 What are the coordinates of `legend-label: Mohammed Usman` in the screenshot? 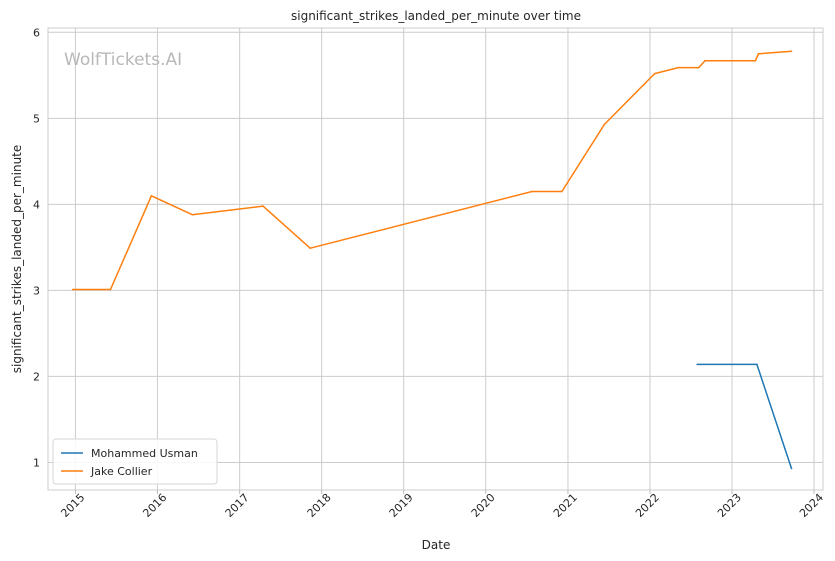 It's located at (144, 453).